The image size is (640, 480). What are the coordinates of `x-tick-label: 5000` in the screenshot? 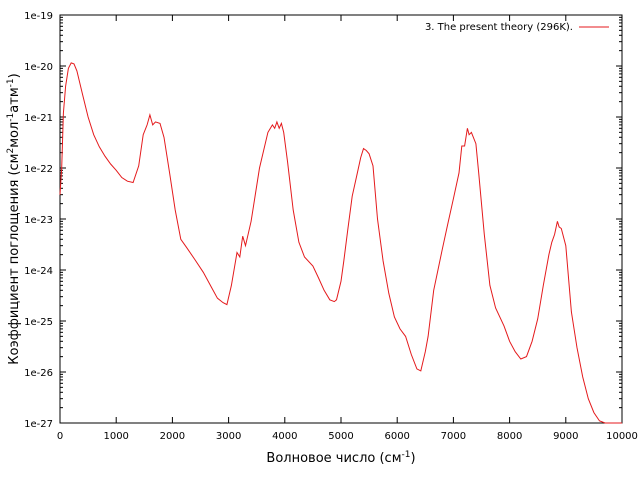 It's located at (340, 436).